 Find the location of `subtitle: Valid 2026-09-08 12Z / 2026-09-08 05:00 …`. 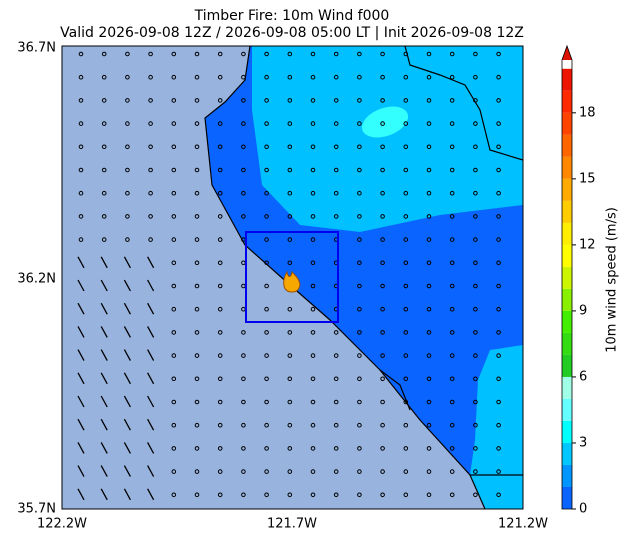

subtitle: Valid 2026-09-08 12Z / 2026-09-08 05:00 … is located at coordinates (292, 33).